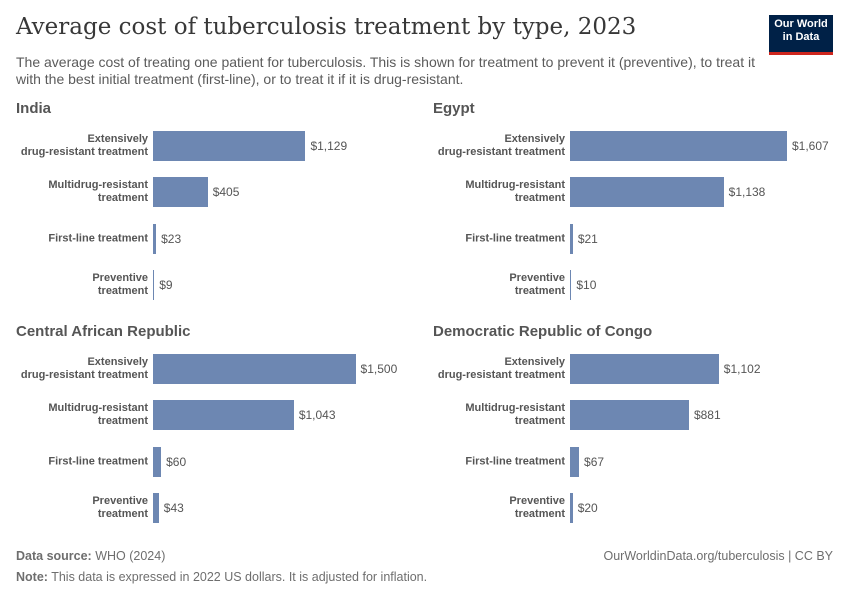  Describe the element at coordinates (586, 284) in the screenshot. I see `value-label: $10` at that location.